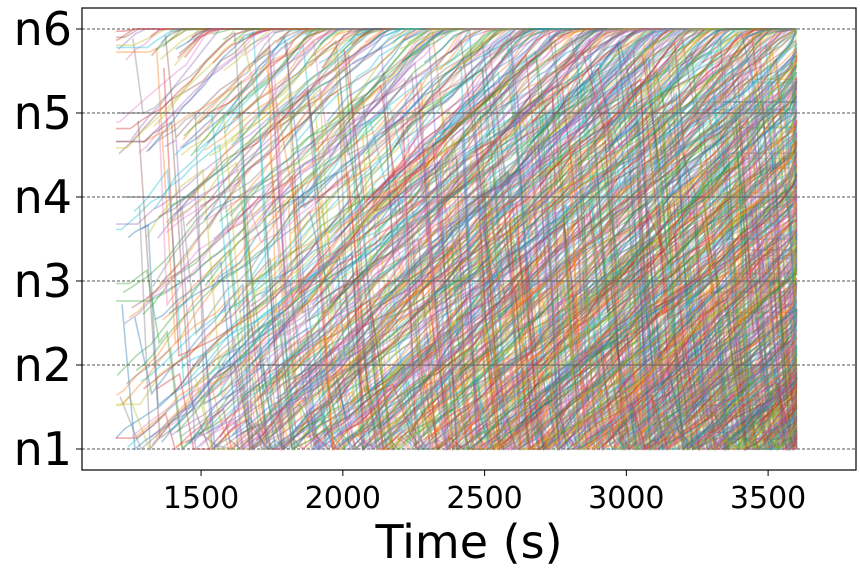 Image resolution: width=860 pixels, height=572 pixels. Describe the element at coordinates (201, 498) in the screenshot. I see `x-tick-label-1500: 1500` at that location.